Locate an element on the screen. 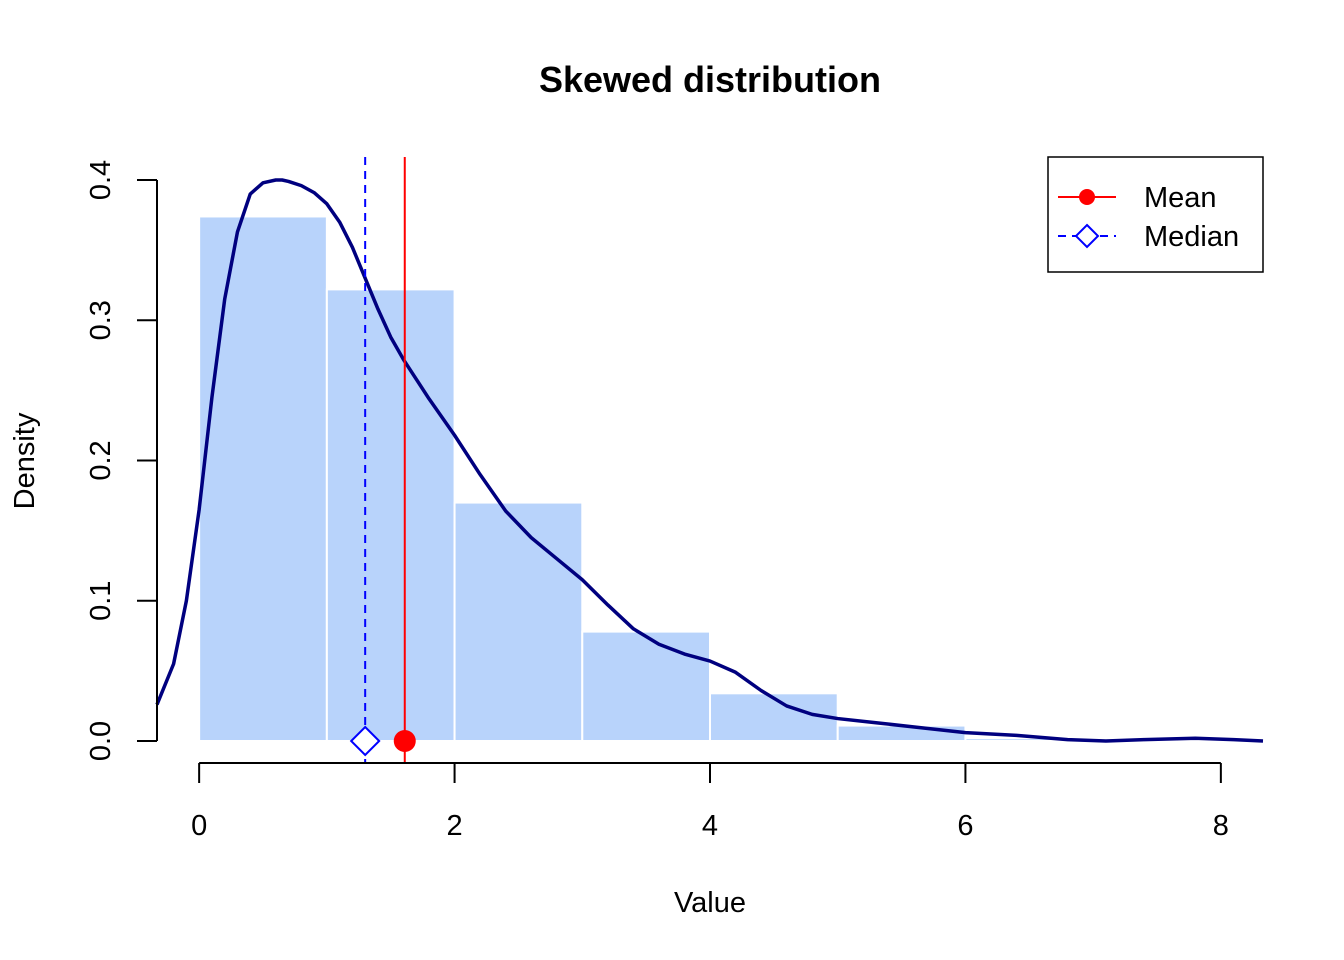 This screenshot has width=1344, height=960. y-tick-label: 0.3 is located at coordinates (101, 320).